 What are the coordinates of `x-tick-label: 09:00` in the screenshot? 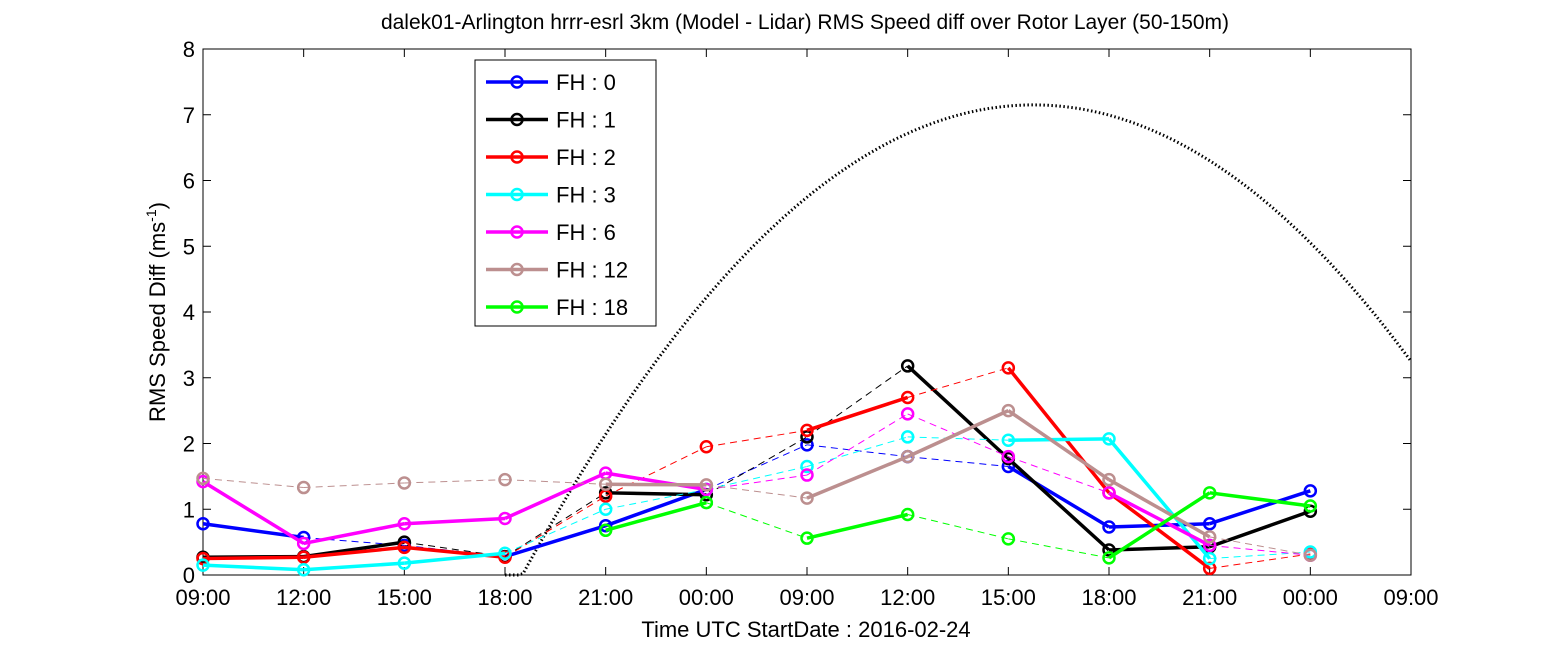 It's located at (202, 597).